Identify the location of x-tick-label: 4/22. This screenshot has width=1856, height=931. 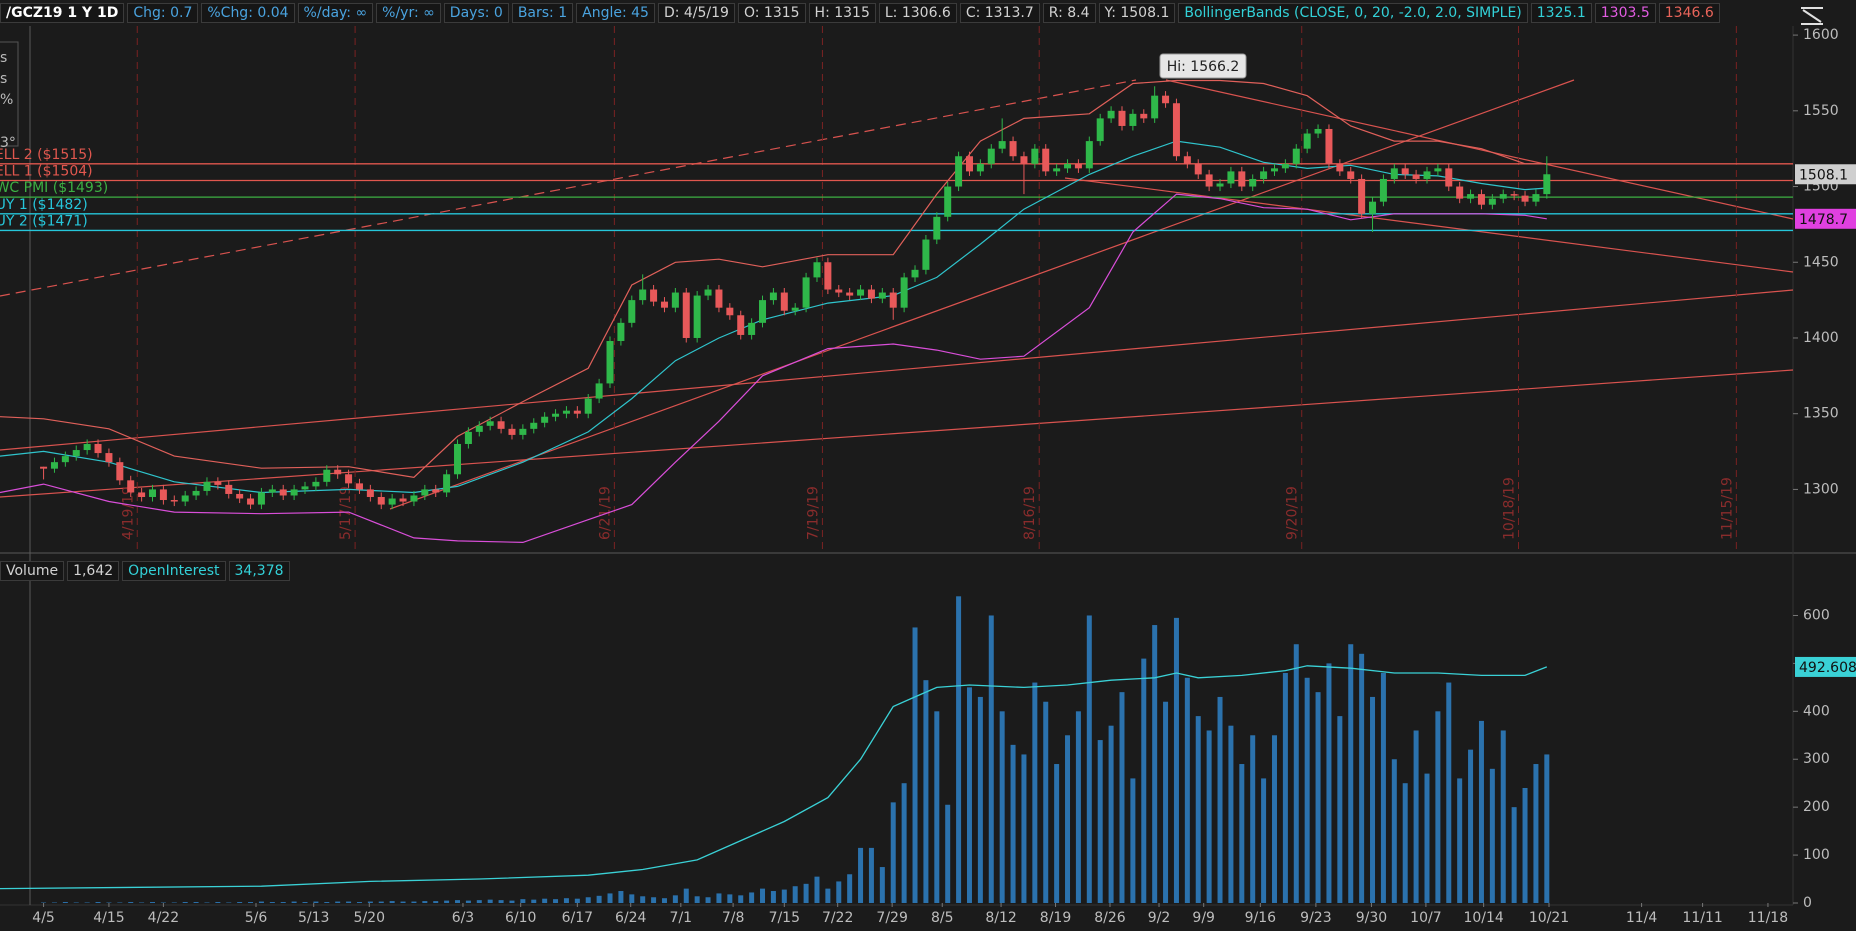
(163, 918).